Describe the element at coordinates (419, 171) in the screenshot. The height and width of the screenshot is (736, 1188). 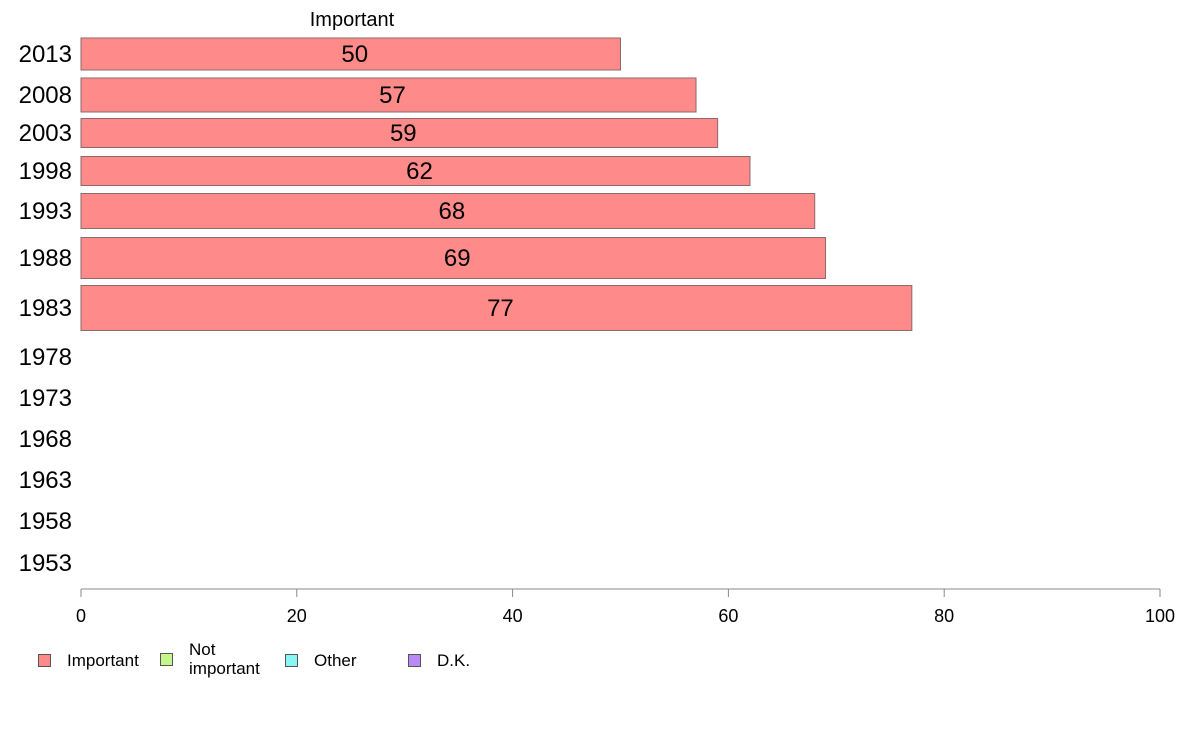
I see `bar-value-label-1998: 62` at that location.